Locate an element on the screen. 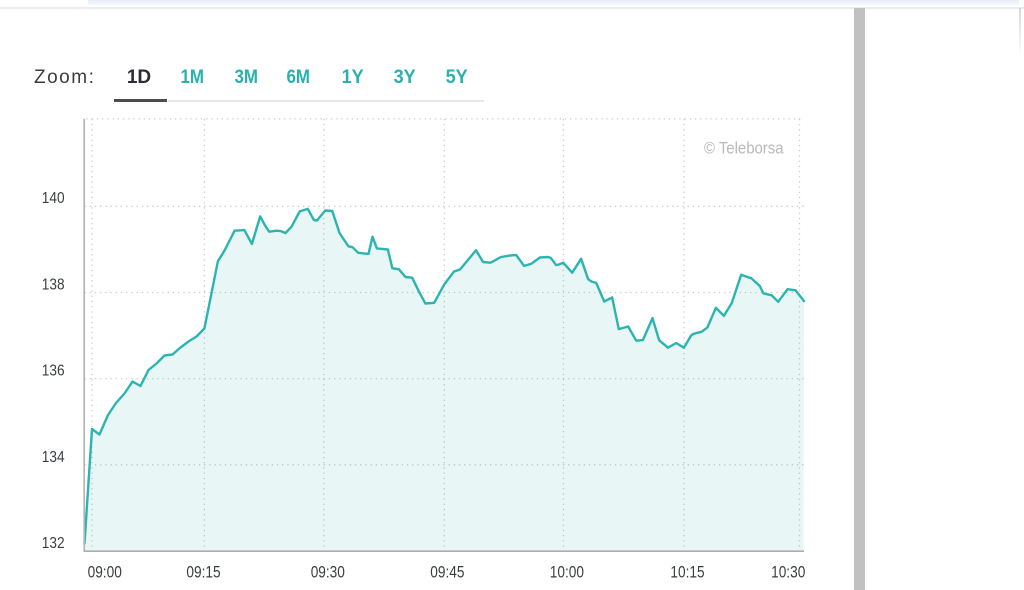  svg-text: 10:15 is located at coordinates (687, 573).